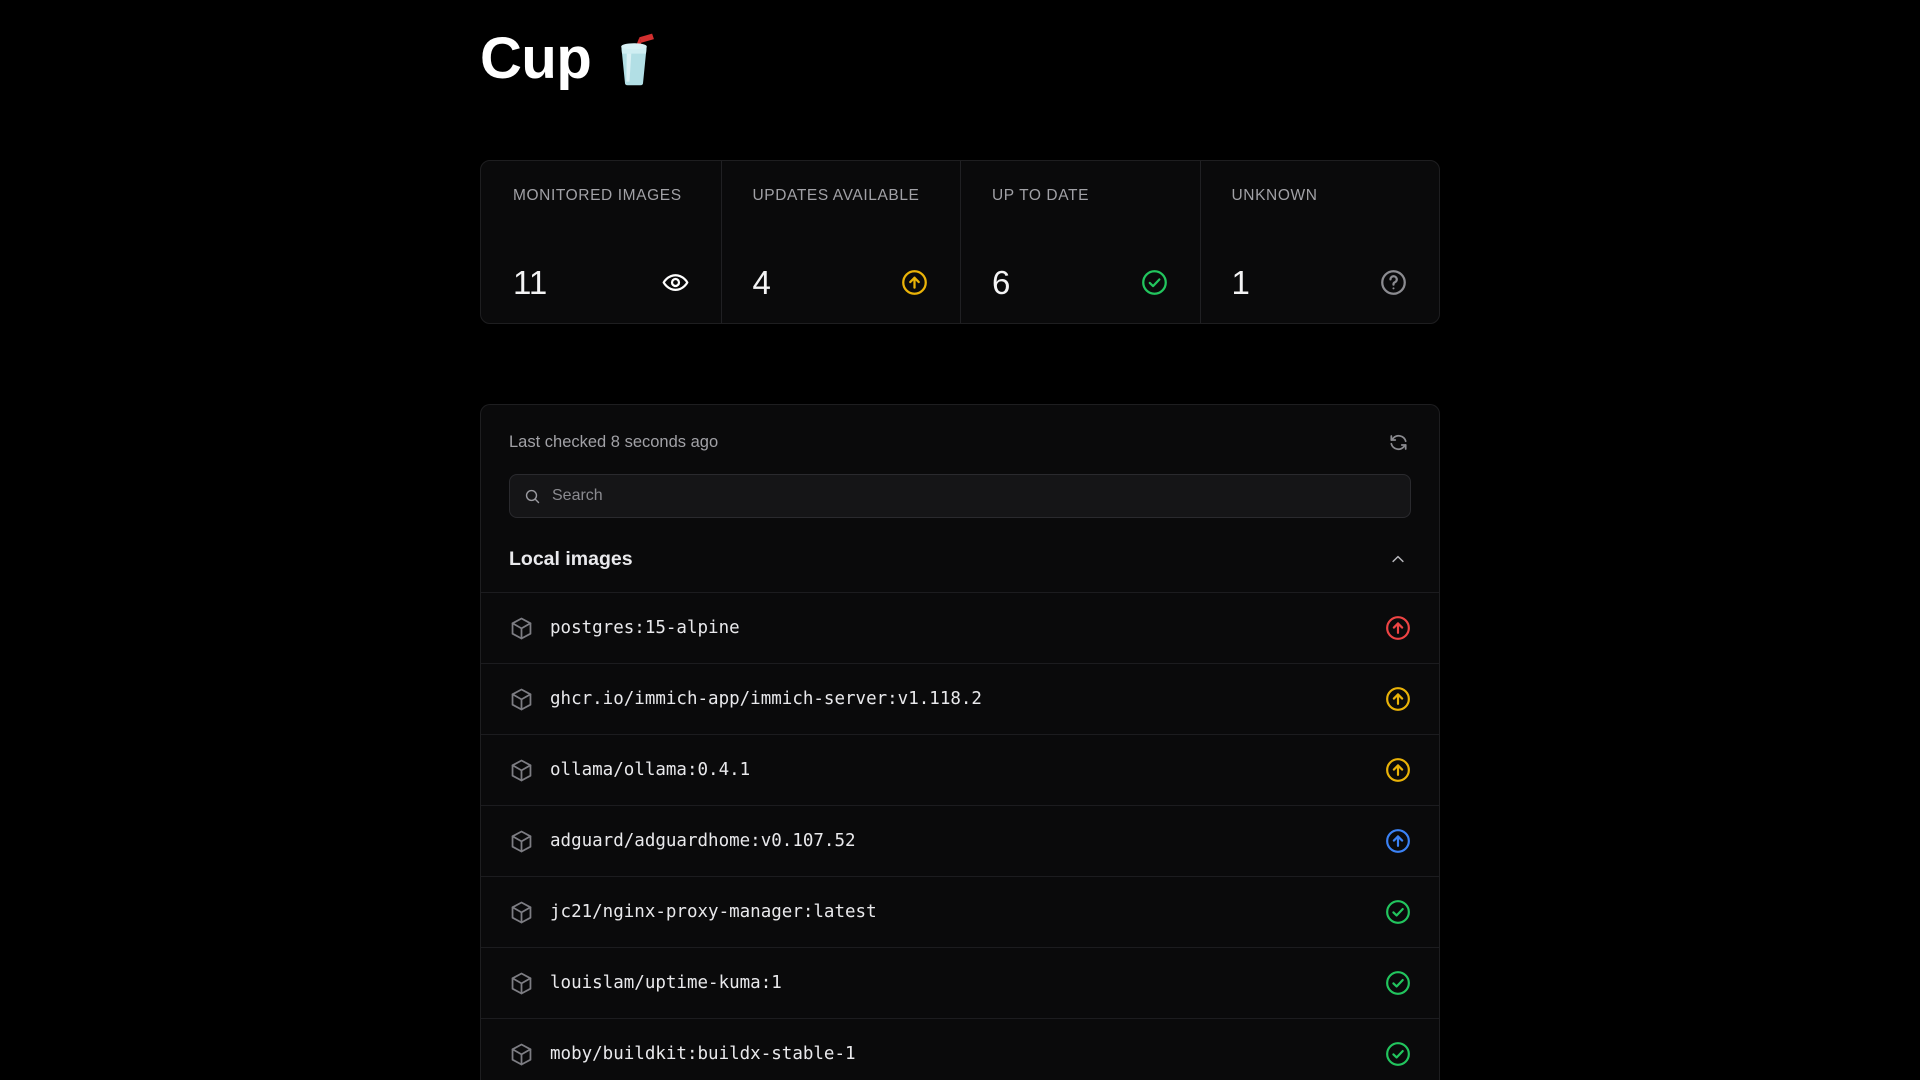  Describe the element at coordinates (1001, 282) in the screenshot. I see `stat-value: 6` at that location.